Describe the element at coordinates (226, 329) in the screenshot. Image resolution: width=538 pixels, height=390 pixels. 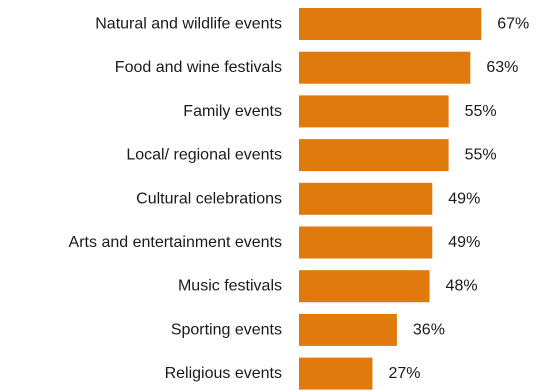
I see `category-label: Sporting events` at that location.